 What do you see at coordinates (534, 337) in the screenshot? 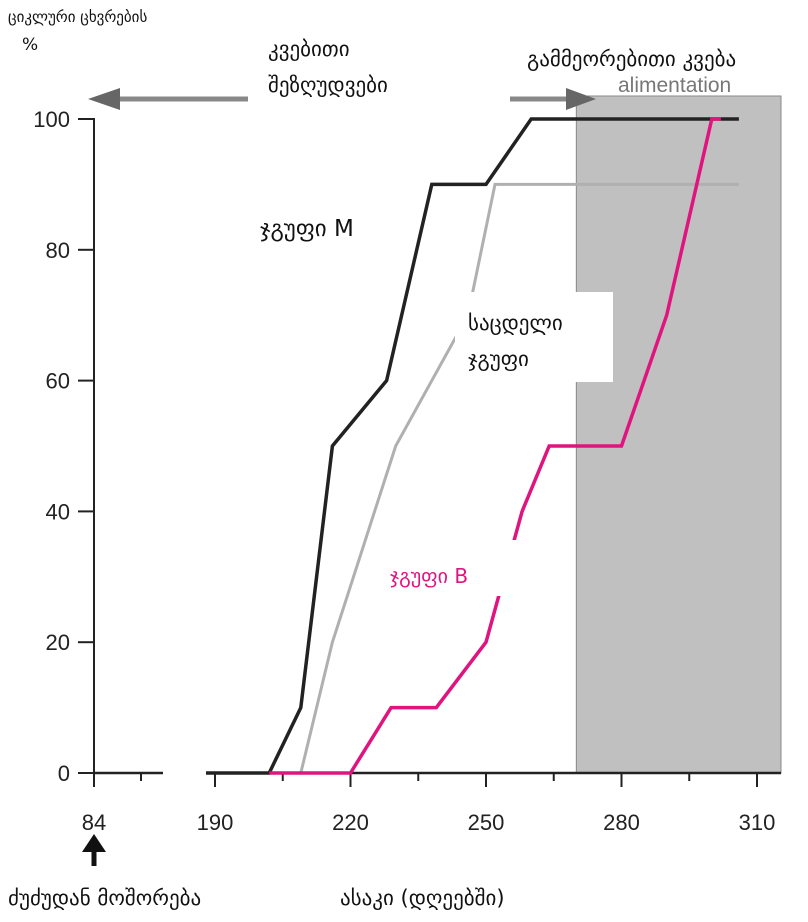
I see `test-group-label-box` at bounding box center [534, 337].